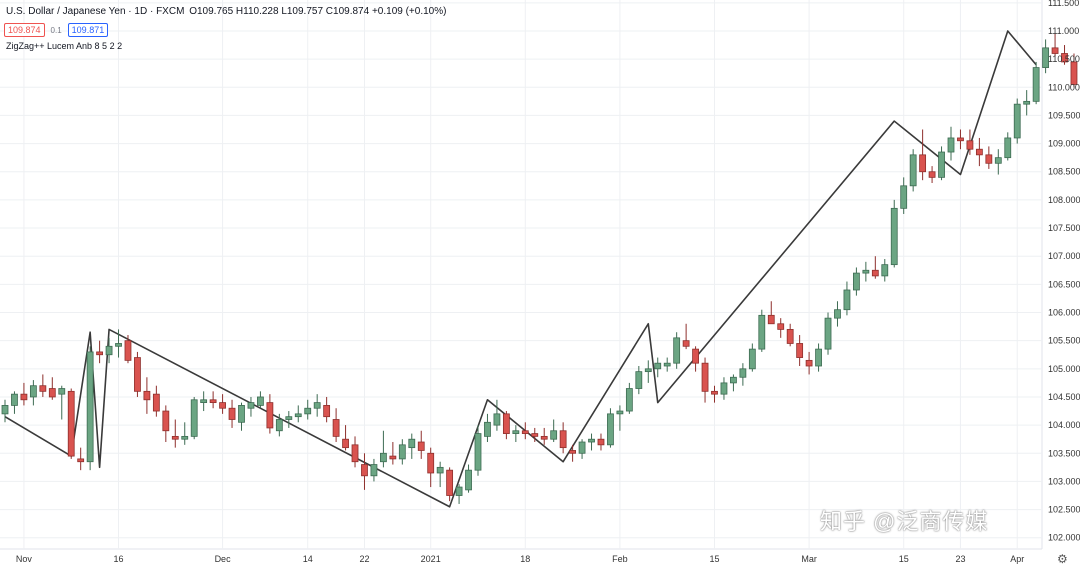 The width and height of the screenshot is (1080, 568). Describe the element at coordinates (1064, 59) in the screenshot. I see `y-tick-label: 110.500` at that location.